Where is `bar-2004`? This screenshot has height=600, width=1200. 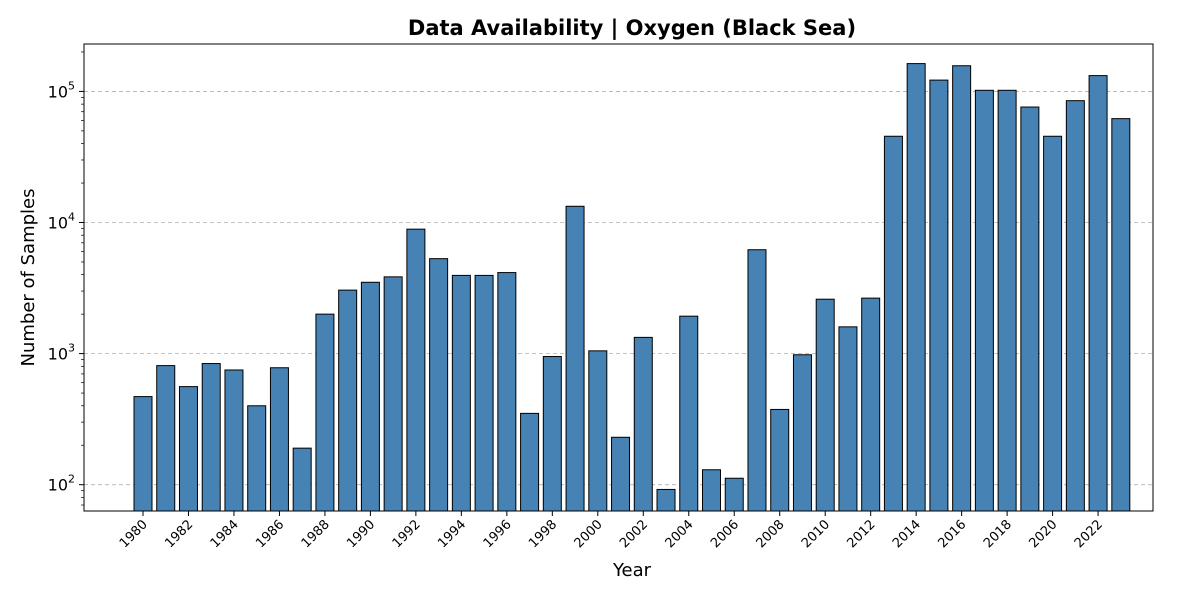
bar-2004 is located at coordinates (689, 413).